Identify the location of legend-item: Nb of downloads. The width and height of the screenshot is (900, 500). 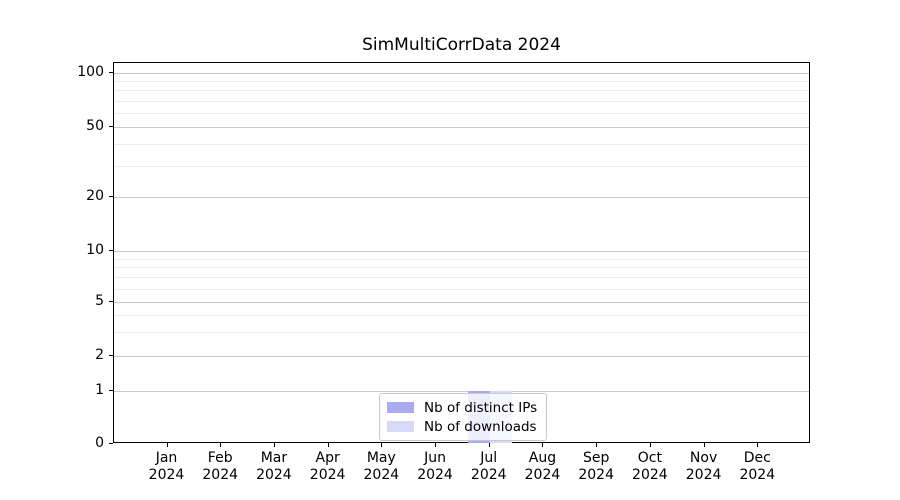
(462, 426).